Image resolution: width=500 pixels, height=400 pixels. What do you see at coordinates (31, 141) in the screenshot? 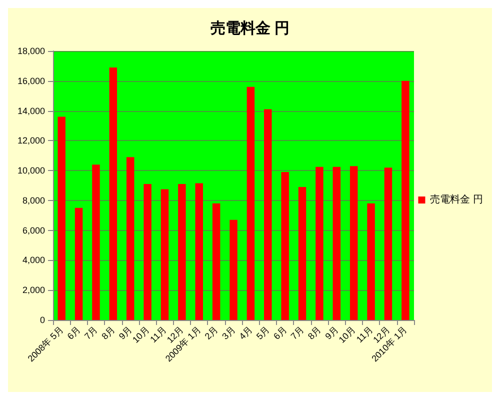
I see `y-tick-label: 12,000` at bounding box center [31, 141].